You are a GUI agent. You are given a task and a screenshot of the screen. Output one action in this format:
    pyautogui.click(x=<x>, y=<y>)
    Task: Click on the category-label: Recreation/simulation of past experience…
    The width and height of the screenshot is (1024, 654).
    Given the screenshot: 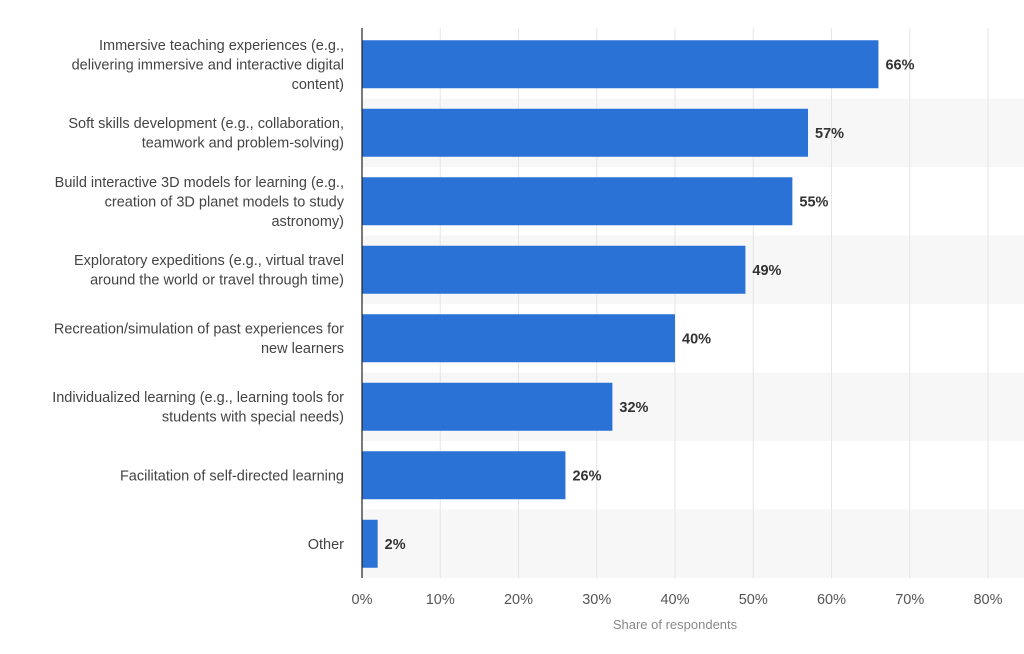 What is the action you would take?
    pyautogui.click(x=199, y=340)
    